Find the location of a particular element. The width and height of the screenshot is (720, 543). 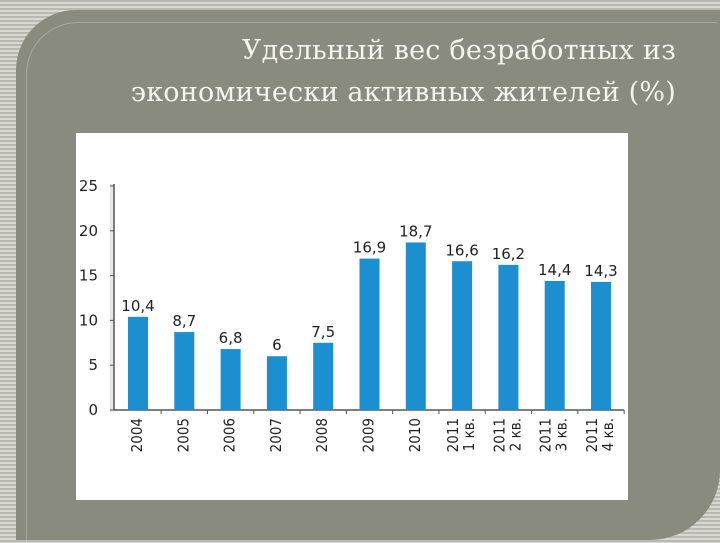

data-label: 6 is located at coordinates (277, 345).